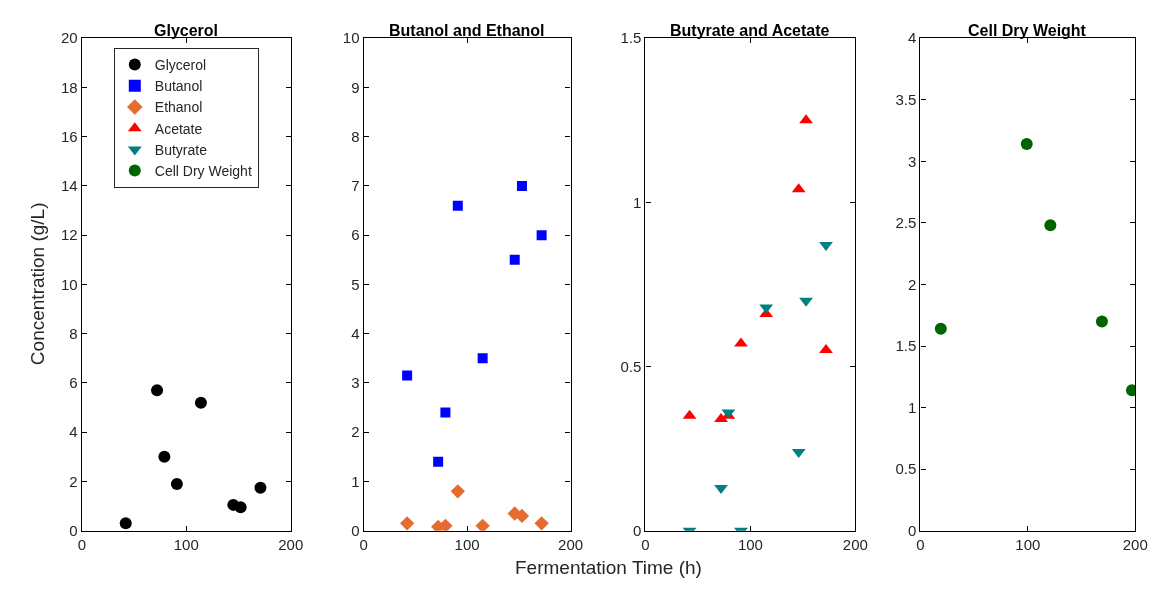 The image size is (1163, 598). What do you see at coordinates (1027, 30) in the screenshot?
I see `chart-title: Cell Dry Weight` at bounding box center [1027, 30].